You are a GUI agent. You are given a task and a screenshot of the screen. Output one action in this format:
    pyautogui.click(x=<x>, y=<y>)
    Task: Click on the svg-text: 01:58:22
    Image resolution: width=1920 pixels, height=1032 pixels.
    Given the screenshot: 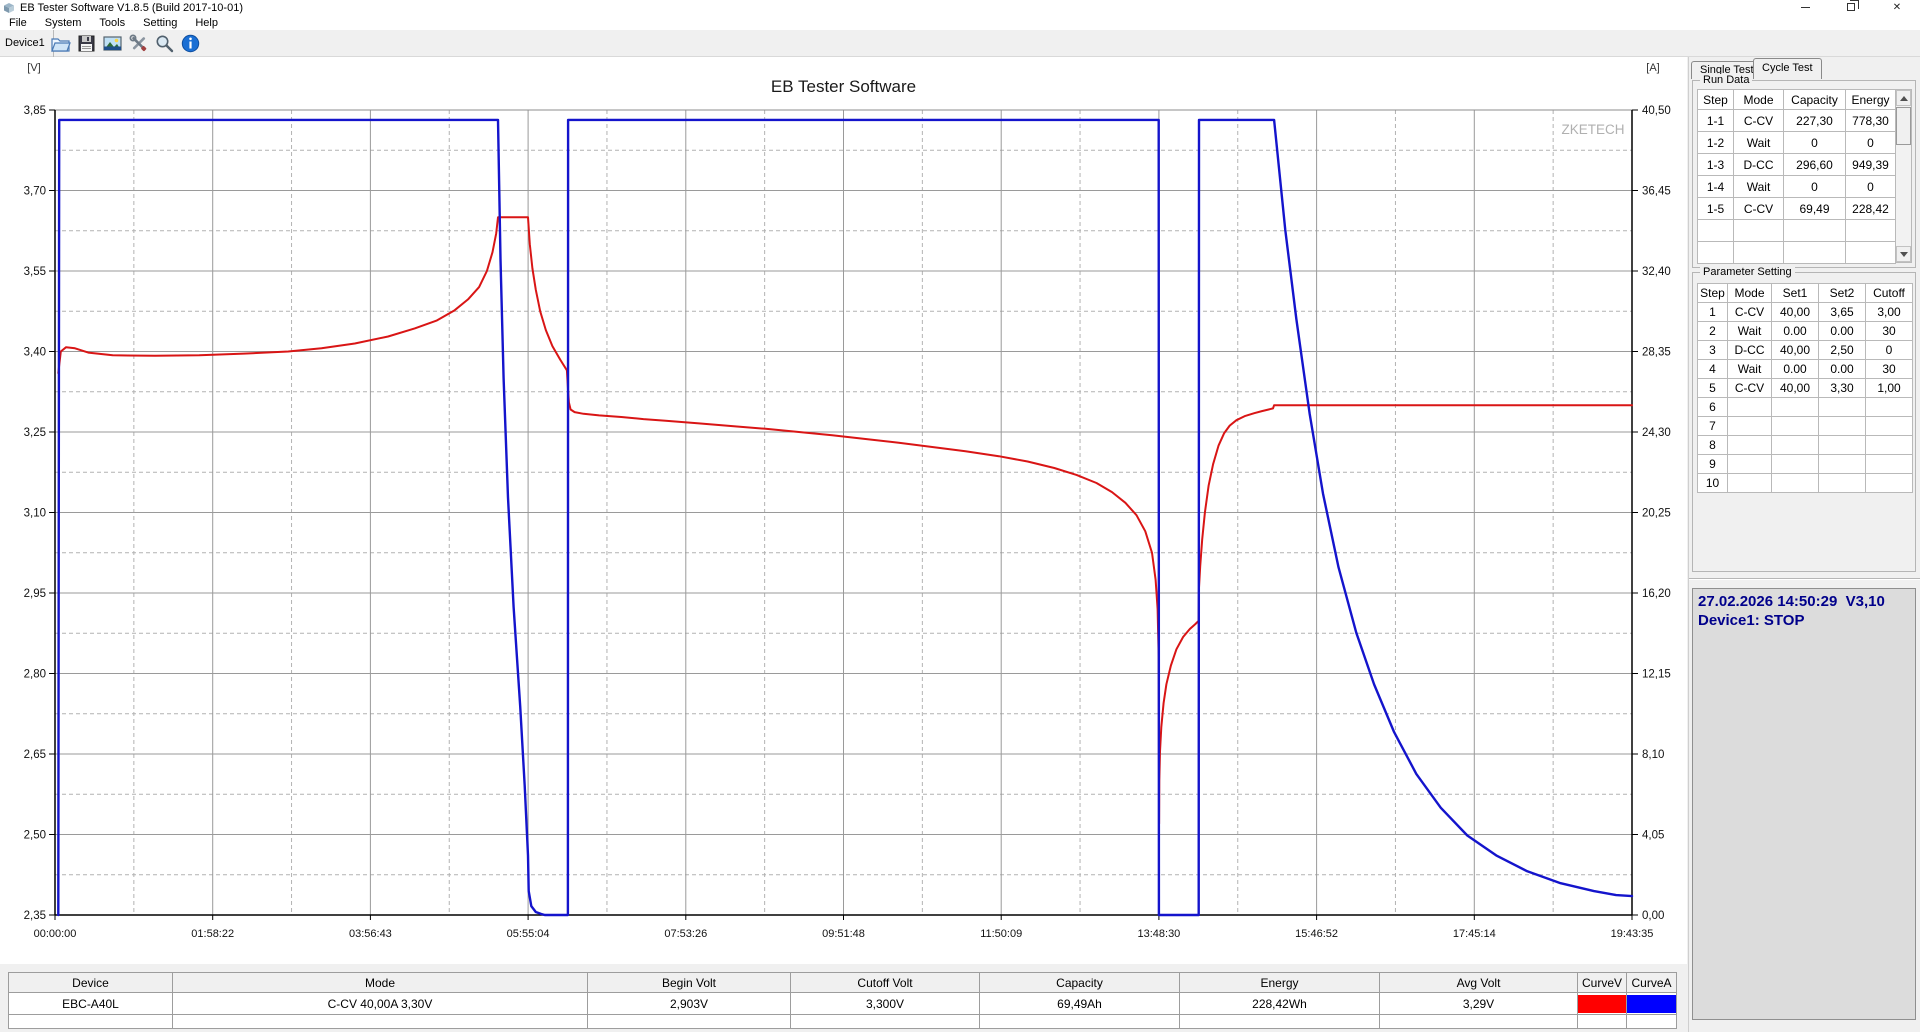 What is the action you would take?
    pyautogui.click(x=212, y=934)
    